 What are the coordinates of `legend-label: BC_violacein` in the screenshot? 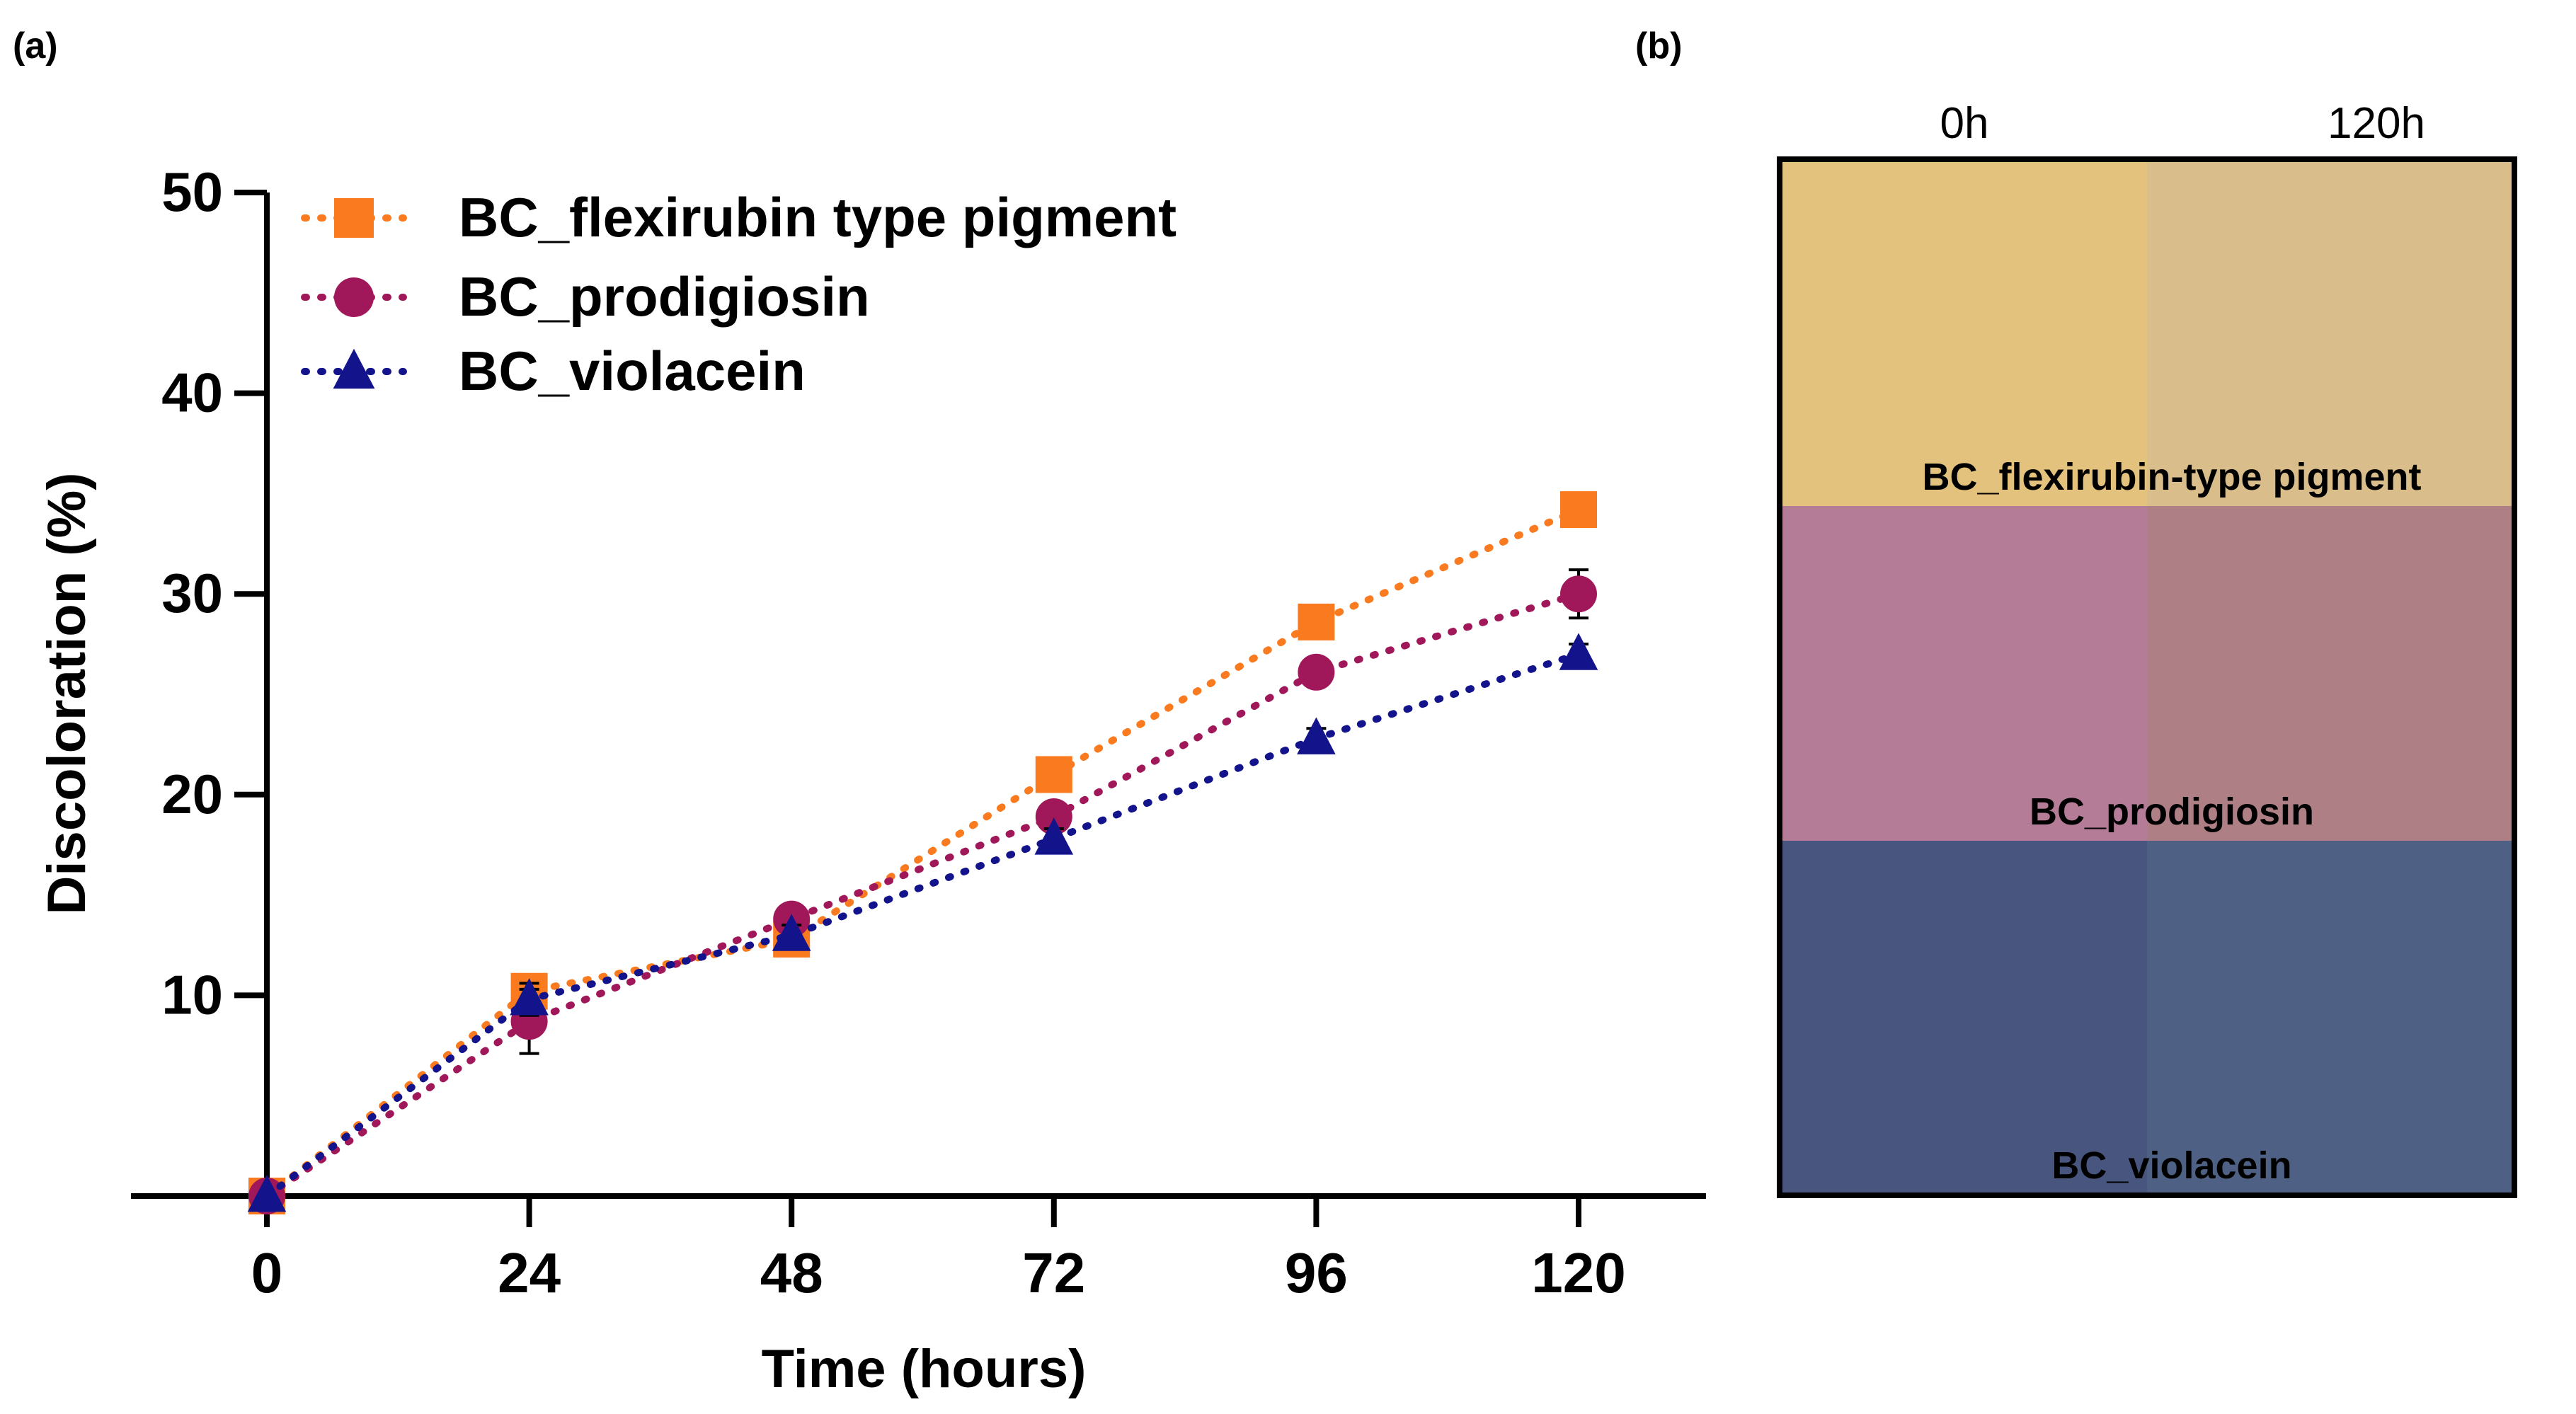 It's located at (632, 371).